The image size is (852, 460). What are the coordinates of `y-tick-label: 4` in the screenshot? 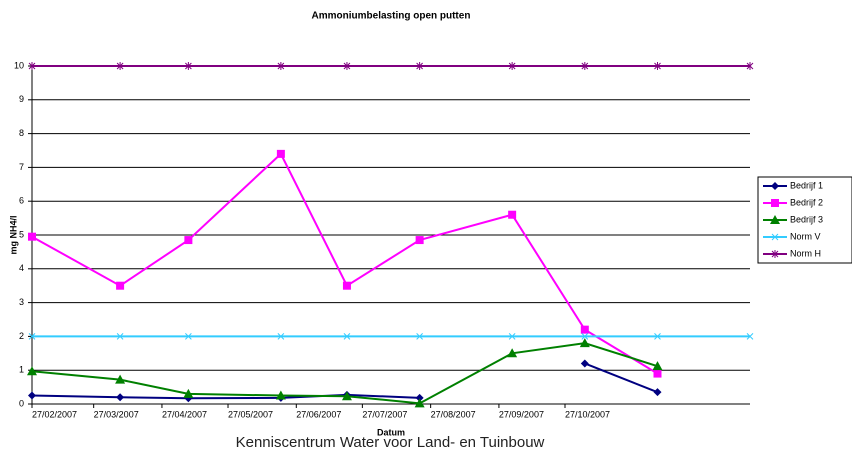 It's located at (21, 268).